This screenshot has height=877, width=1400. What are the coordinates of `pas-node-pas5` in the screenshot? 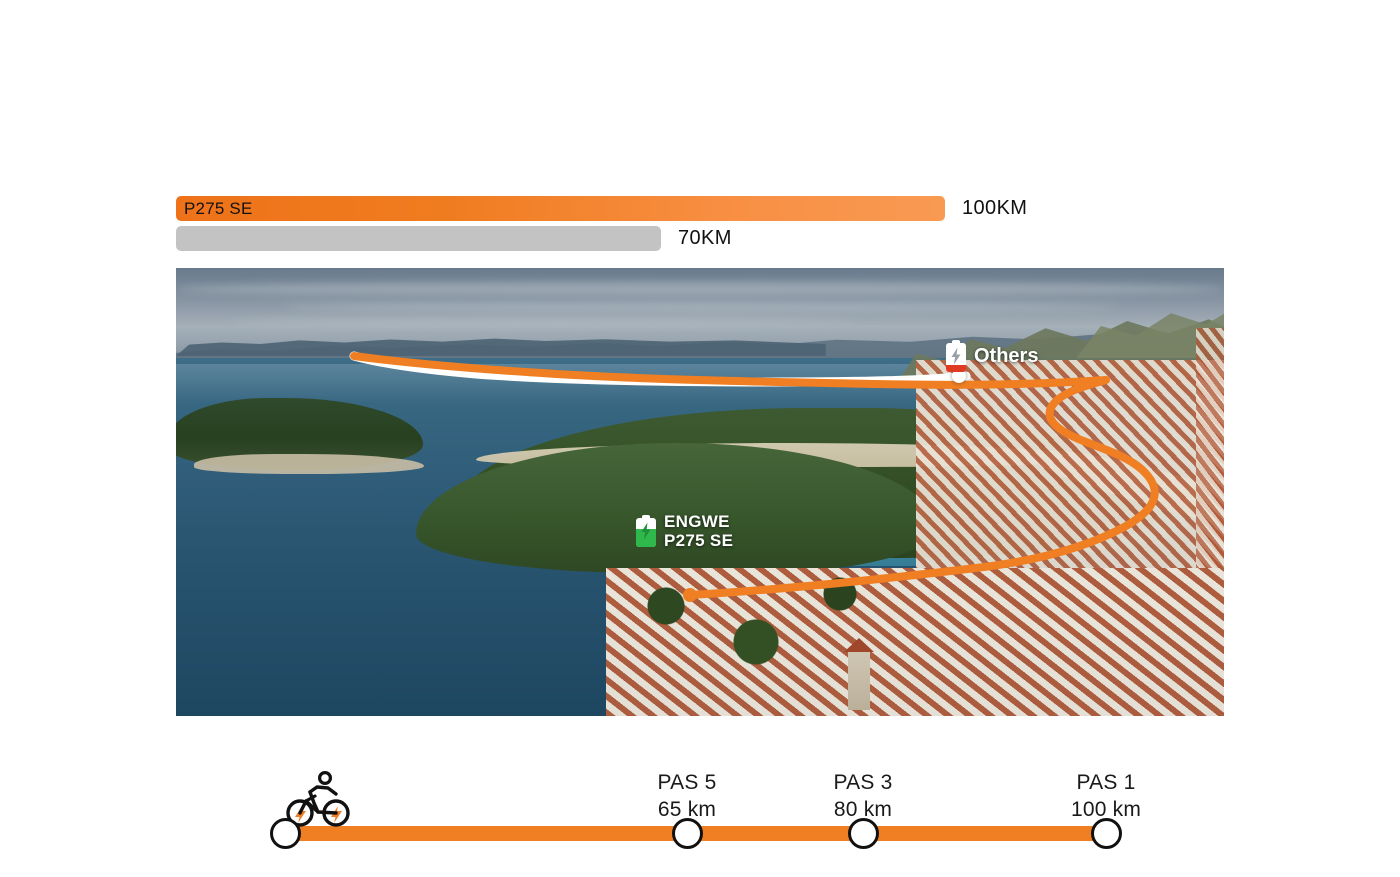 It's located at (687, 833).